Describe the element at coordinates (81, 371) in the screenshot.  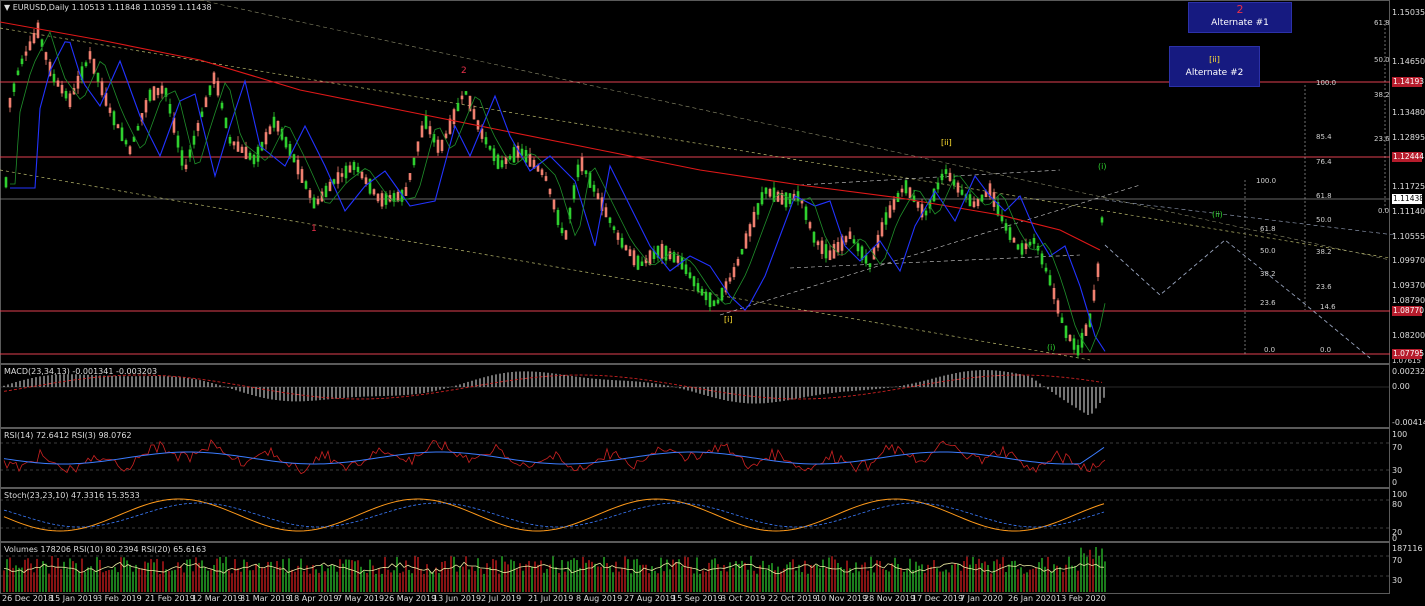
I see `macd-title: MACD(23,34,13) -0.001341 -0.003203` at that location.